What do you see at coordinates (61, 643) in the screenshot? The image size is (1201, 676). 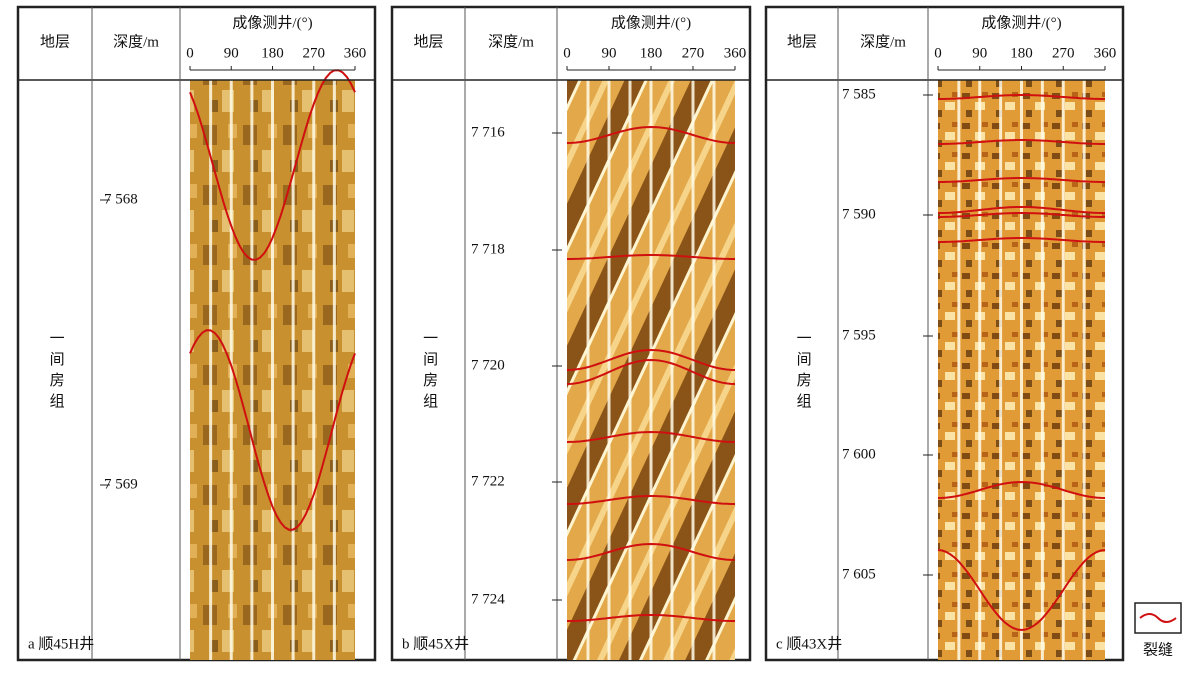 I see `caption: a 顺45H井` at bounding box center [61, 643].